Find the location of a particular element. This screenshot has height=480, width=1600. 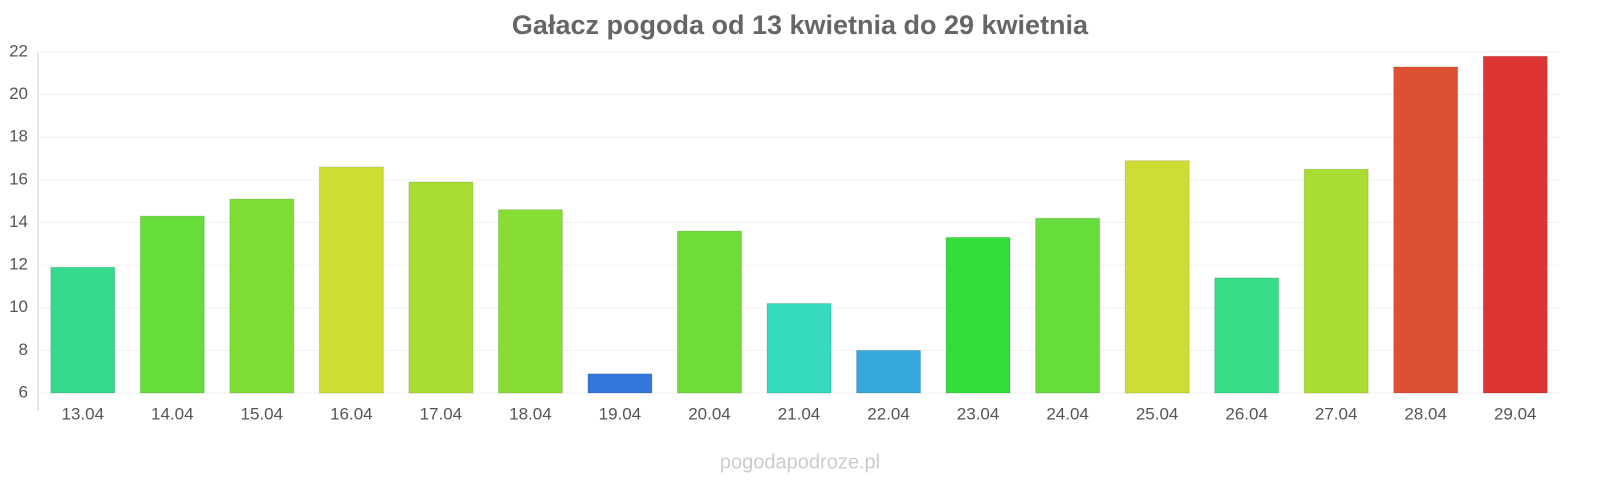

x-tick-label: 26.04 is located at coordinates (1246, 413).